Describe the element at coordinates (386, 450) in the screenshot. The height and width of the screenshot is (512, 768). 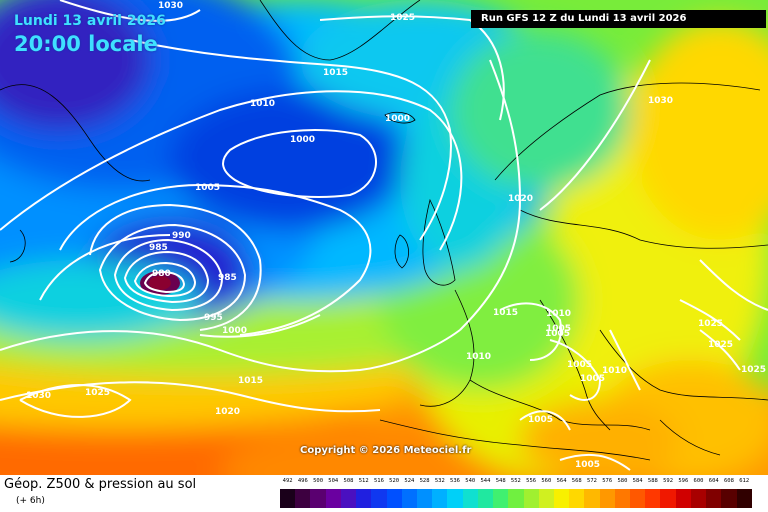
I see `copyright: Copyright © 2026 Meteociel.fr` at that location.